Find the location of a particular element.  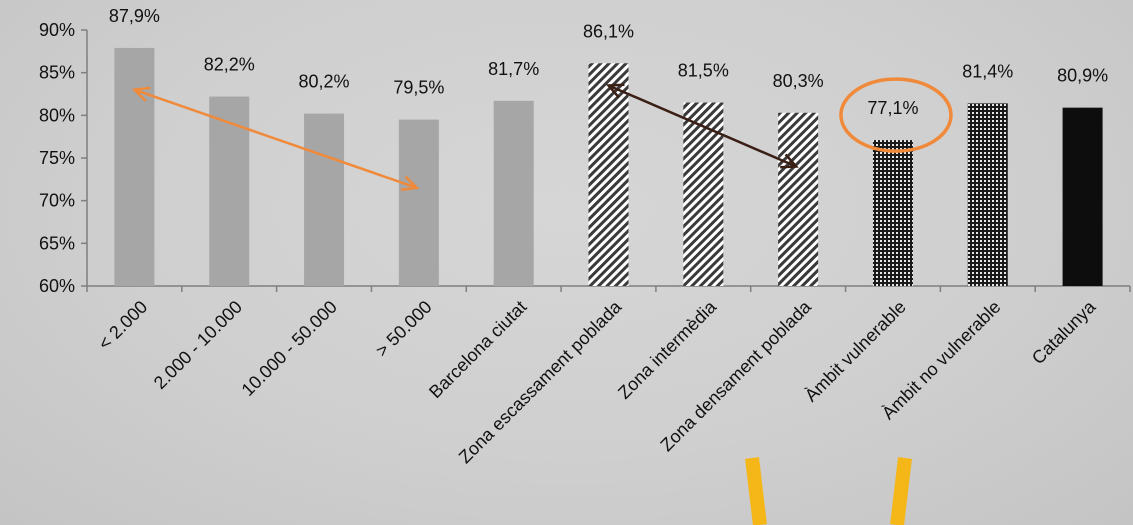

data-label: 81,7% is located at coordinates (513, 69).